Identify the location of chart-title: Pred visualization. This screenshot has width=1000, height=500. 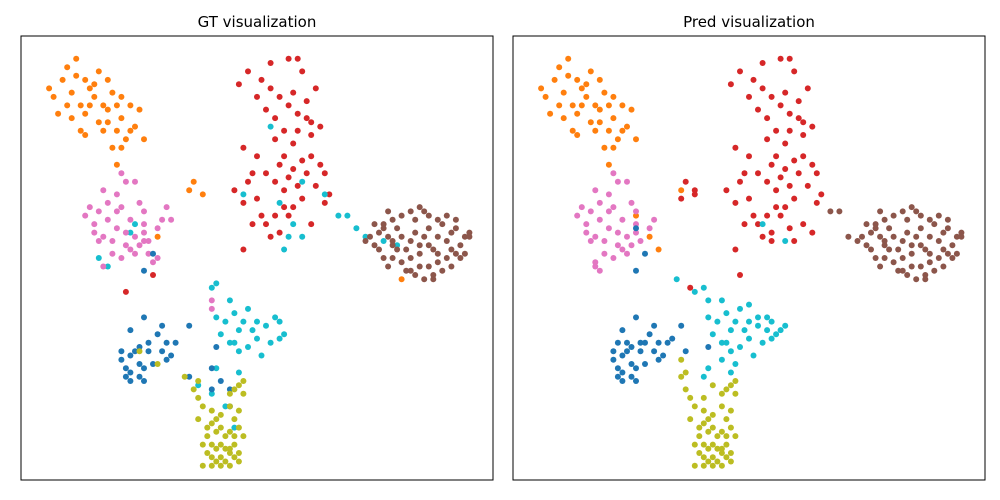
(749, 22).